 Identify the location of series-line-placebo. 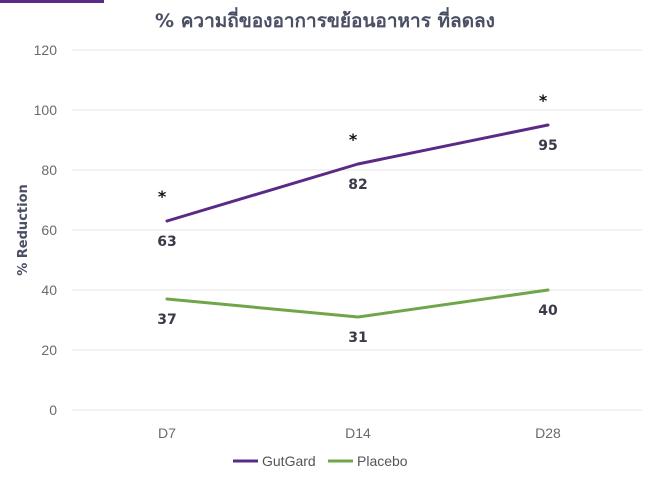
(357, 303).